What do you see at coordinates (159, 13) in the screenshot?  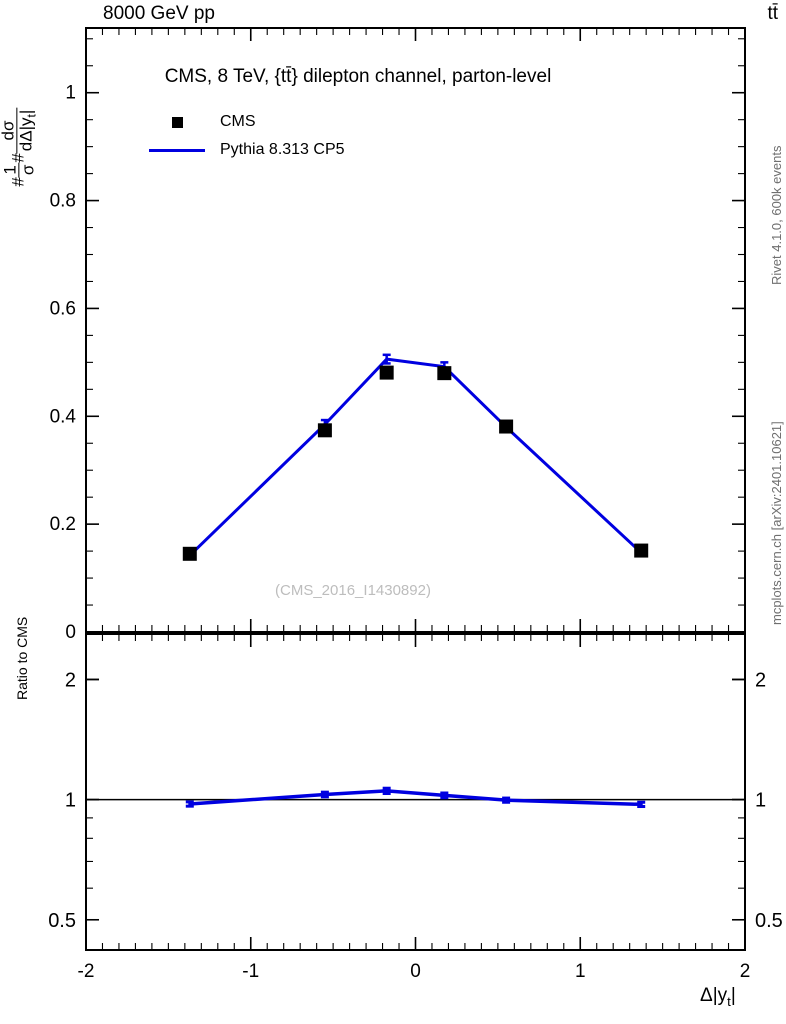 I see `header-beam-energy: 8000 GeV pp` at bounding box center [159, 13].